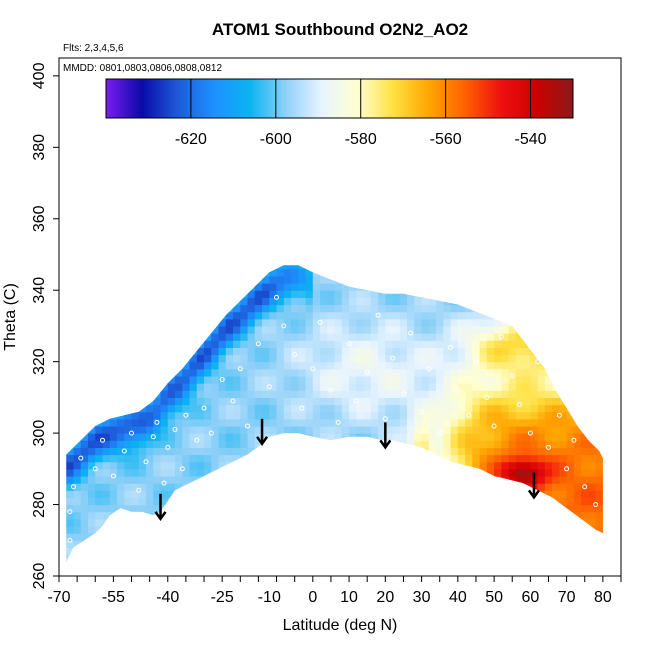  What do you see at coordinates (10, 317) in the screenshot?
I see `y-axis-label: Theta (C)` at bounding box center [10, 317].